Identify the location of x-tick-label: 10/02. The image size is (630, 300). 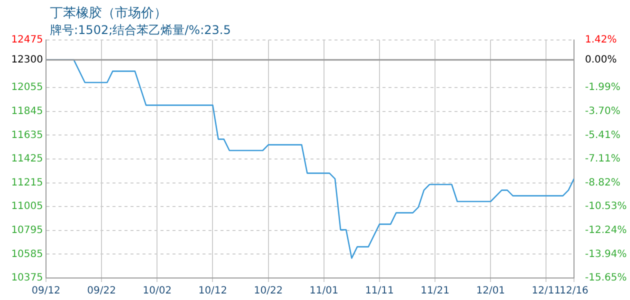
(157, 291).